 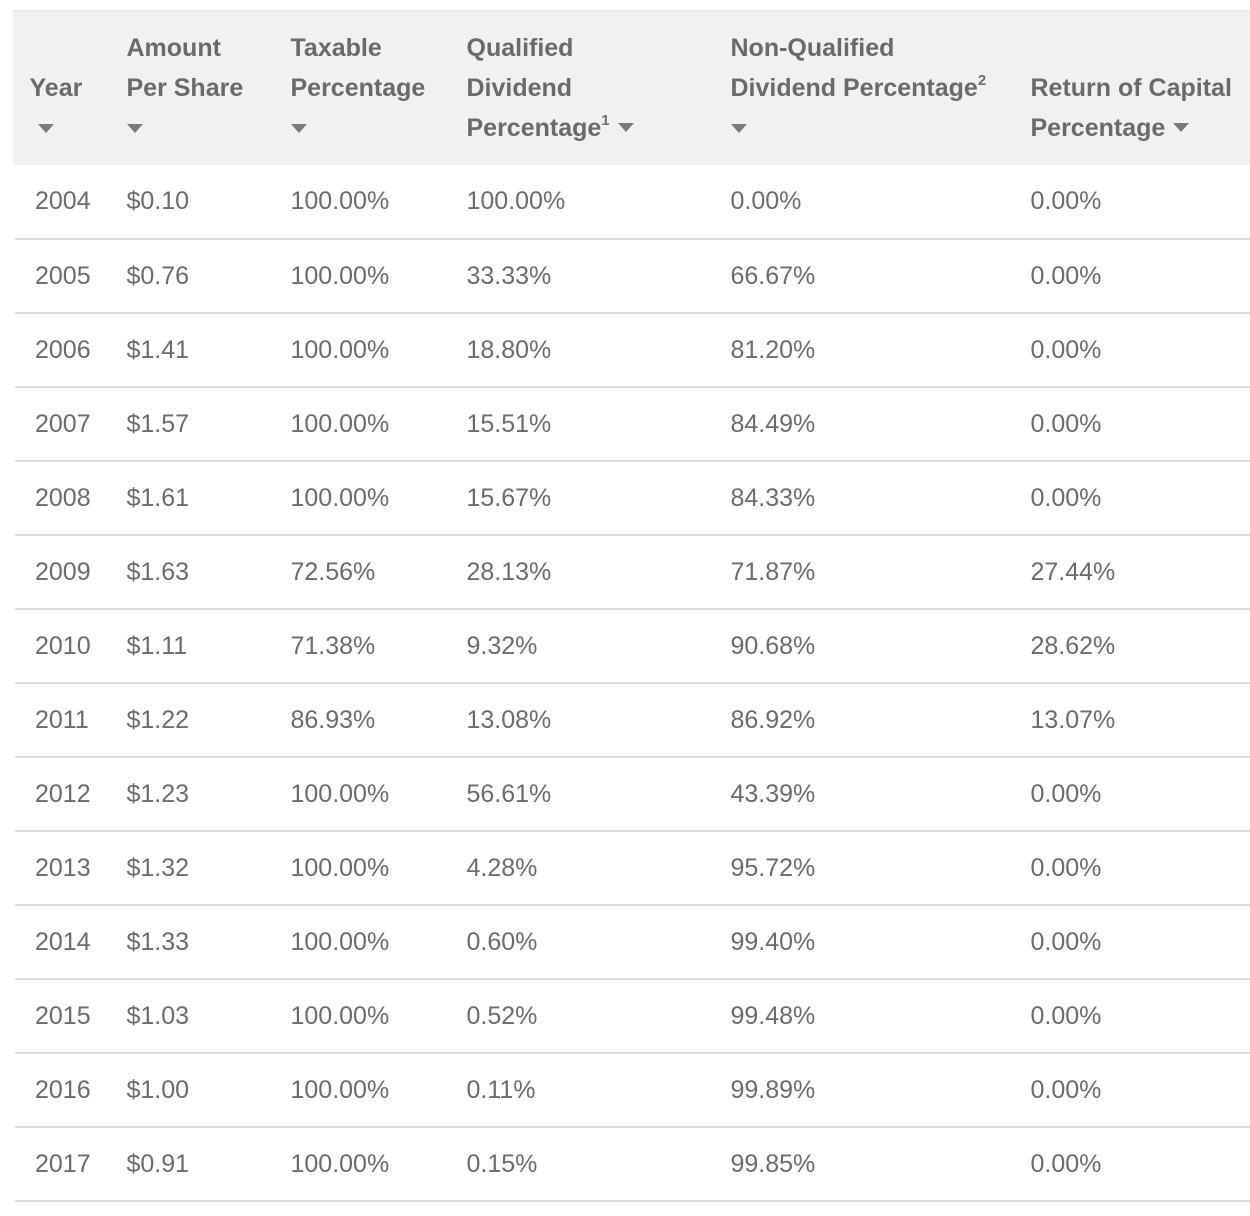 I want to click on table-row: 2017 $0.91 100.00% 0.15% 99.85% 0.00%, so click(x=631, y=1164).